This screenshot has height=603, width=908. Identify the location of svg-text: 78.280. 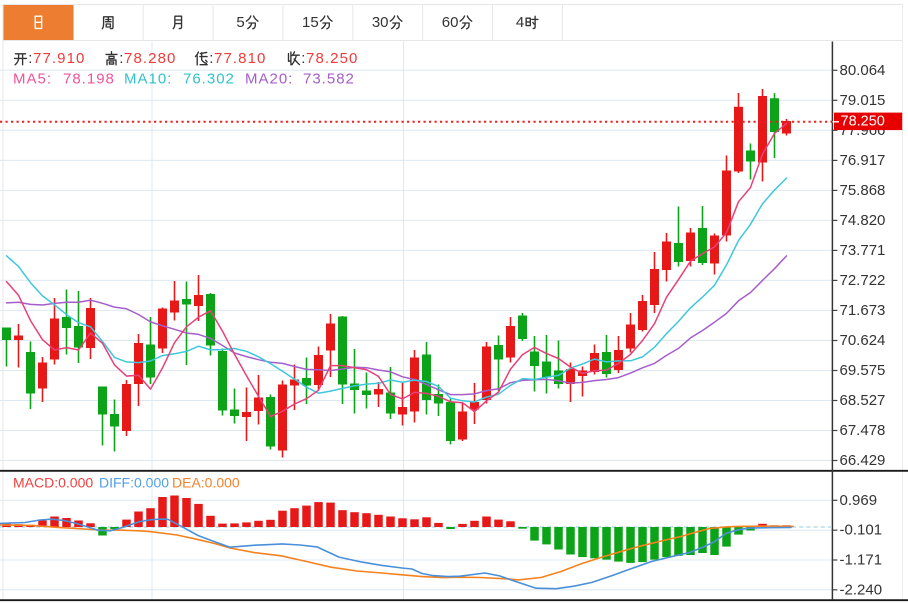
(150, 58).